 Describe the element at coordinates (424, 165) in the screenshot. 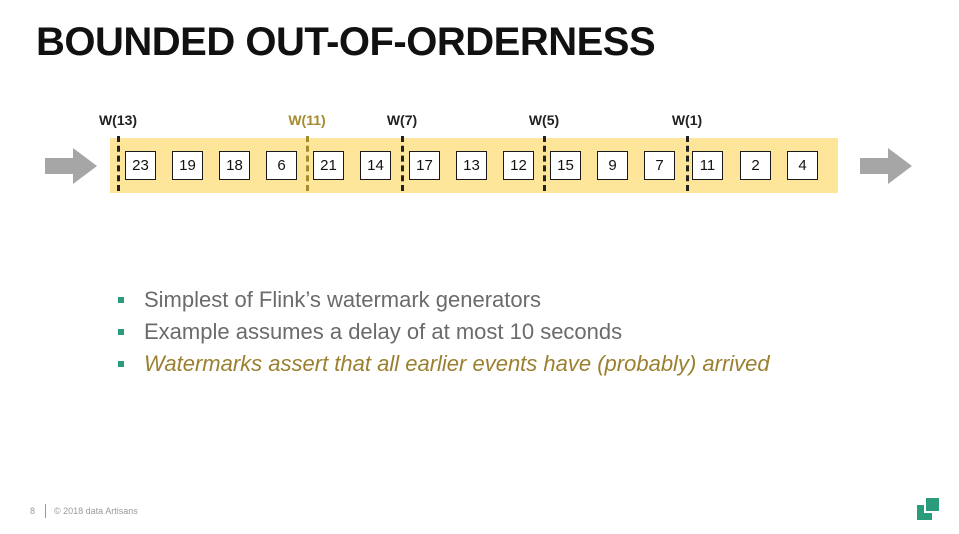

I see `event-box: 17` at that location.